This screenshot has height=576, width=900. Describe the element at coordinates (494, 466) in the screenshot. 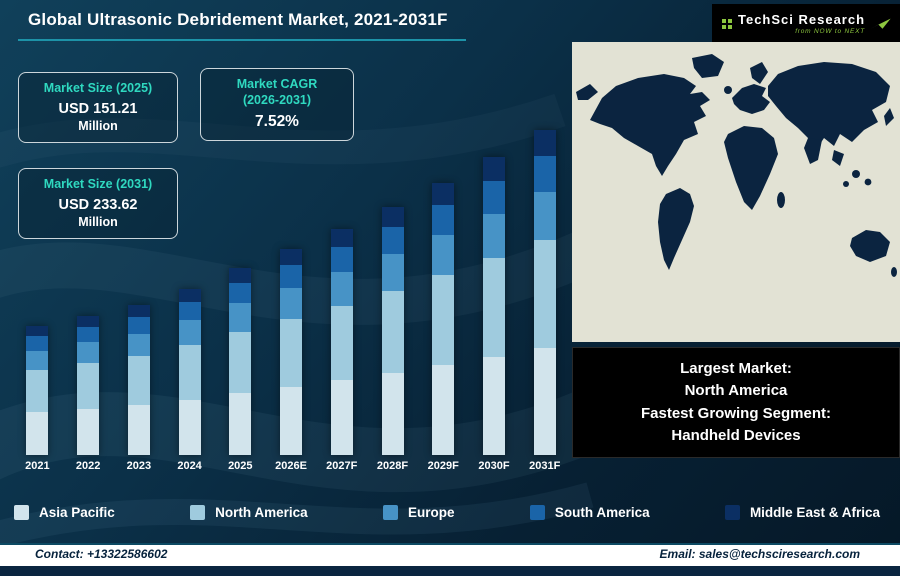

I see `x-axis-label: 2030F` at that location.